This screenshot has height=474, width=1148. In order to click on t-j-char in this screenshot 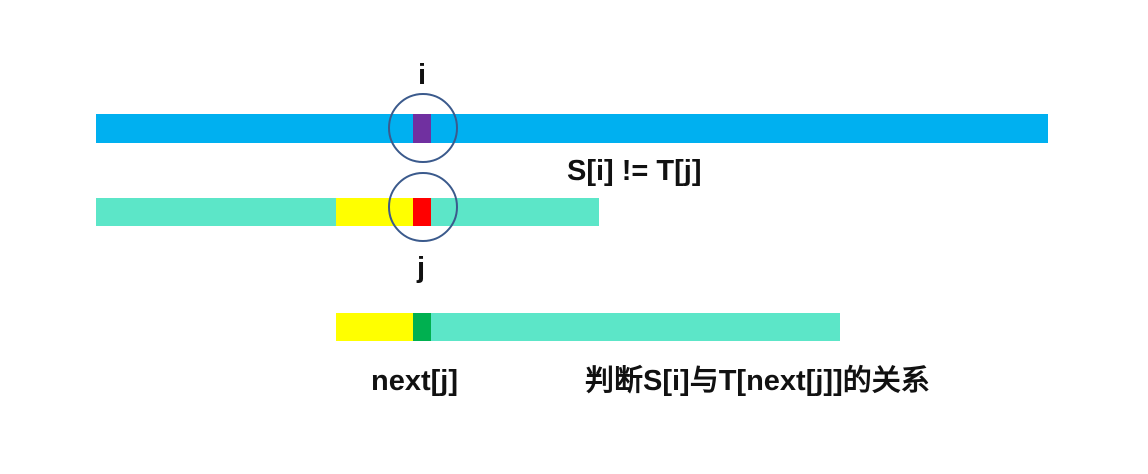, I will do `click(422, 212)`.